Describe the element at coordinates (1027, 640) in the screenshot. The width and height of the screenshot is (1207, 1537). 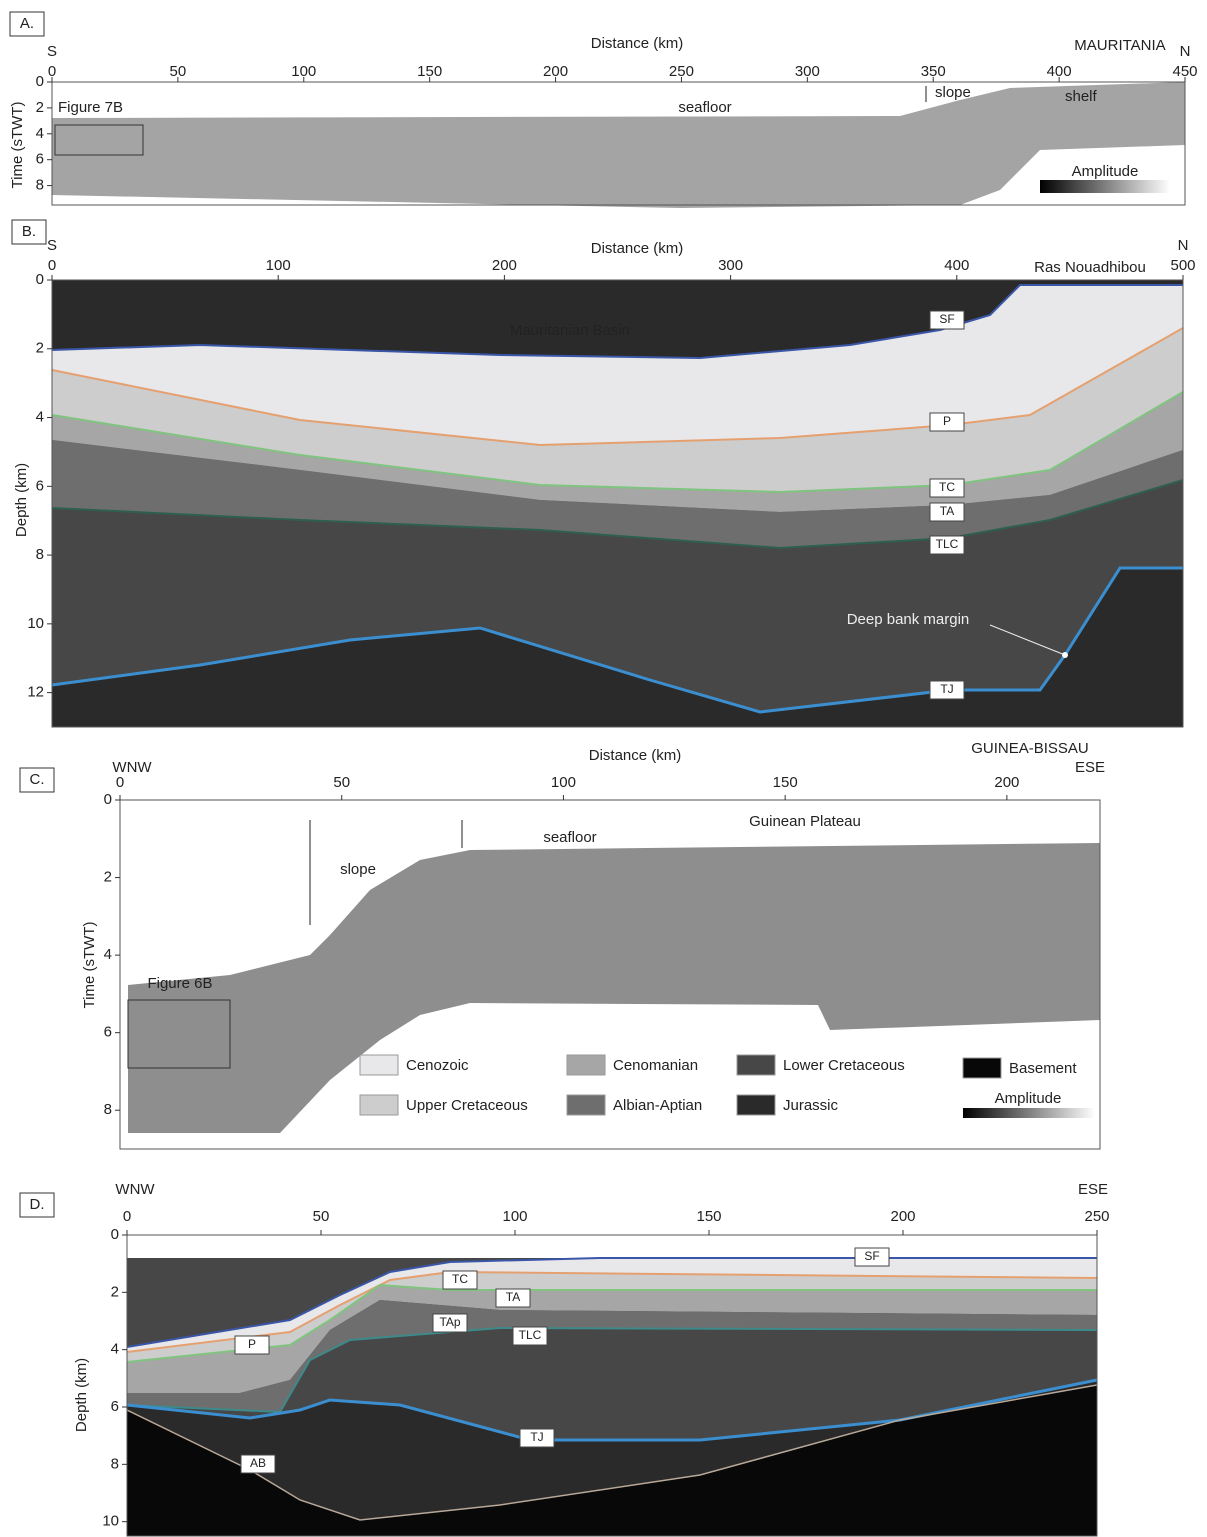
I see `leader` at that location.